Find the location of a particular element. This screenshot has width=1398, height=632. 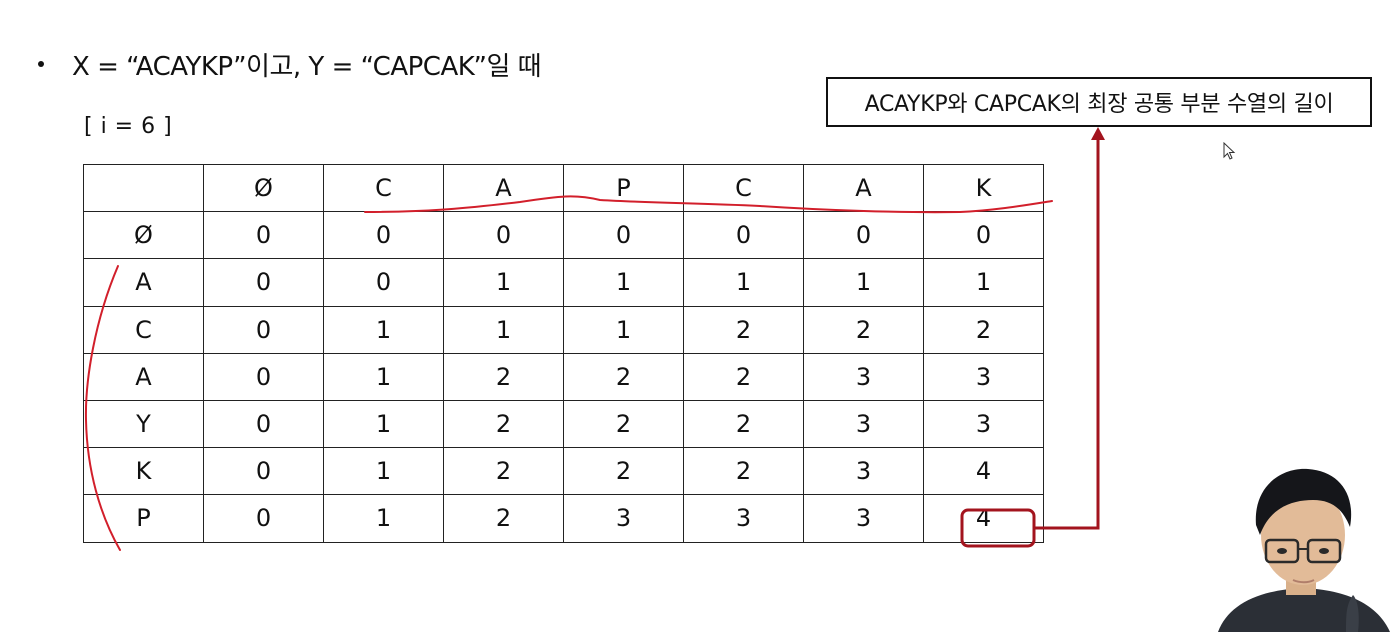

table-row: P 0 1 2 3 3 3 4 is located at coordinates (563, 518).